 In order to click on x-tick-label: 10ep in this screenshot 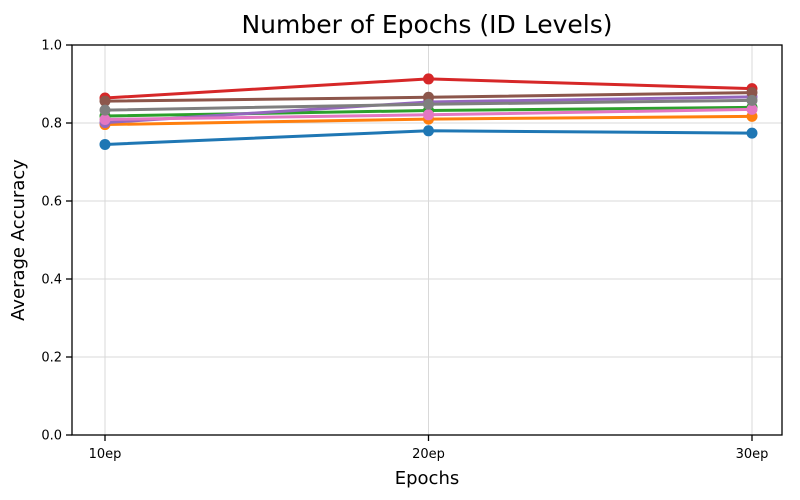, I will do `click(105, 454)`.